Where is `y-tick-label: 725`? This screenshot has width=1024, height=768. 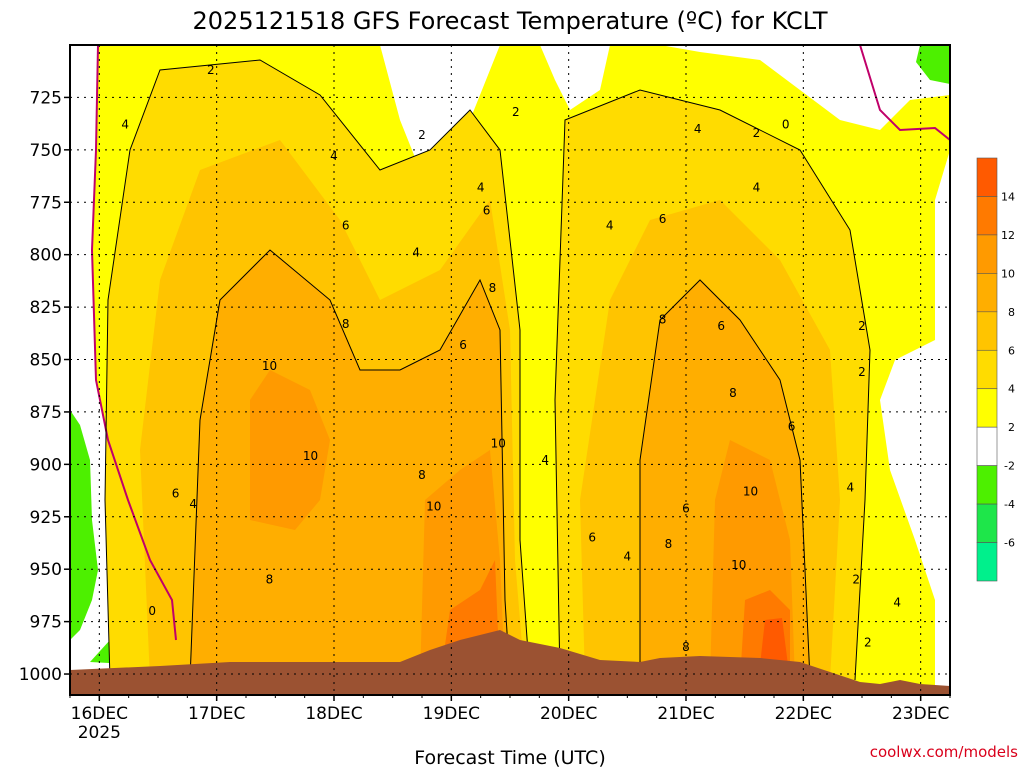 y-tick-label: 725 is located at coordinates (46, 98).